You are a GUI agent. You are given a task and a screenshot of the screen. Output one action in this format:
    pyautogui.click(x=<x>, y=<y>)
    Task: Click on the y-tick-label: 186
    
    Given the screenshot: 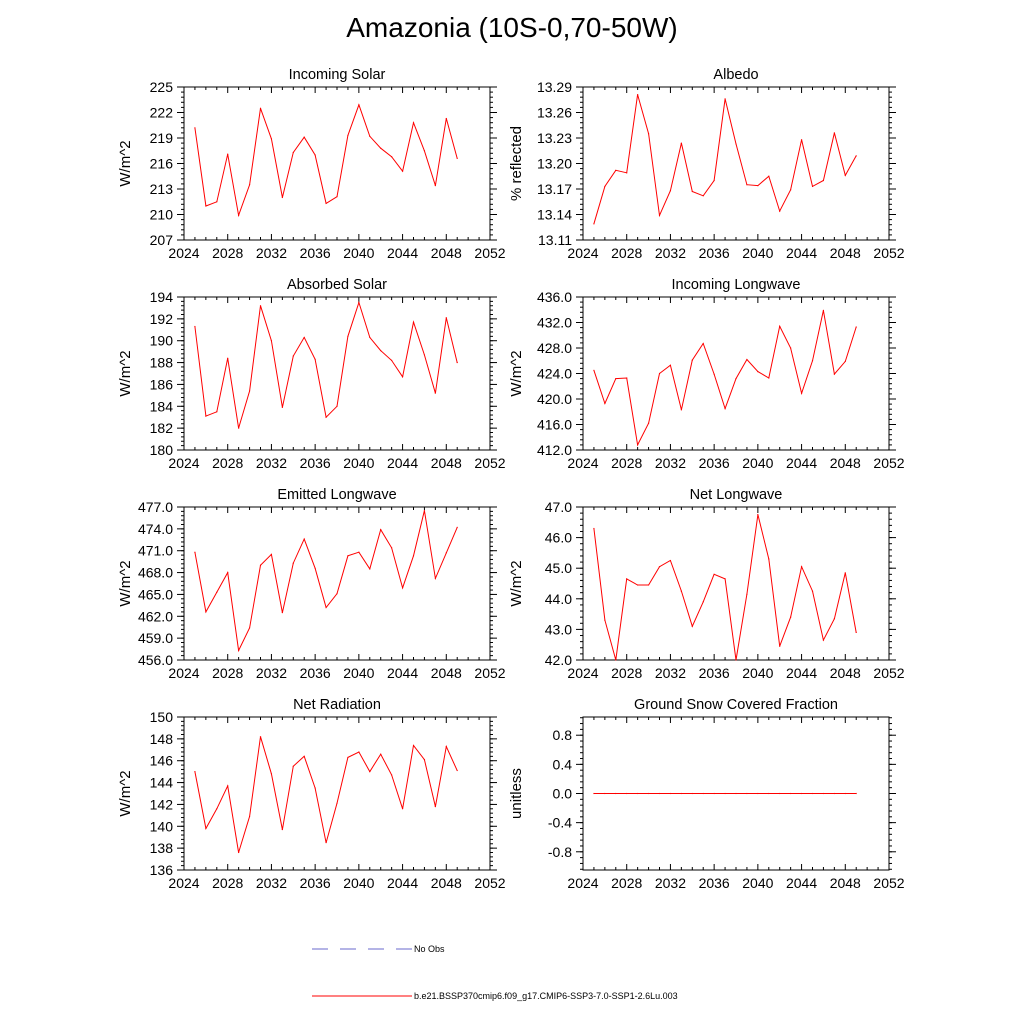 What is the action you would take?
    pyautogui.click(x=162, y=384)
    